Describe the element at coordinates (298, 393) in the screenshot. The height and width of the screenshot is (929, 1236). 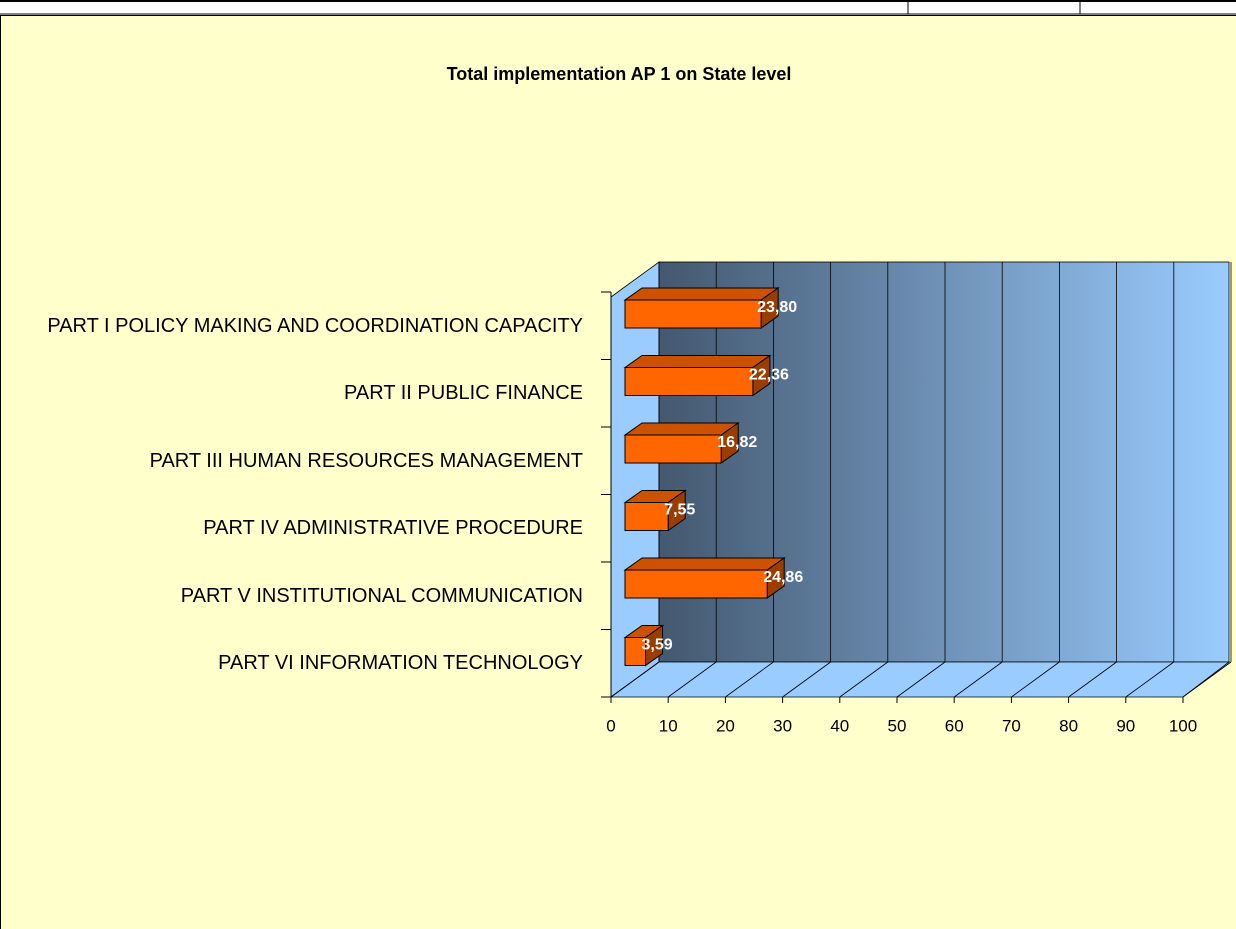
I see `category-label-box: PART II PUBLIC FINANCE` at that location.